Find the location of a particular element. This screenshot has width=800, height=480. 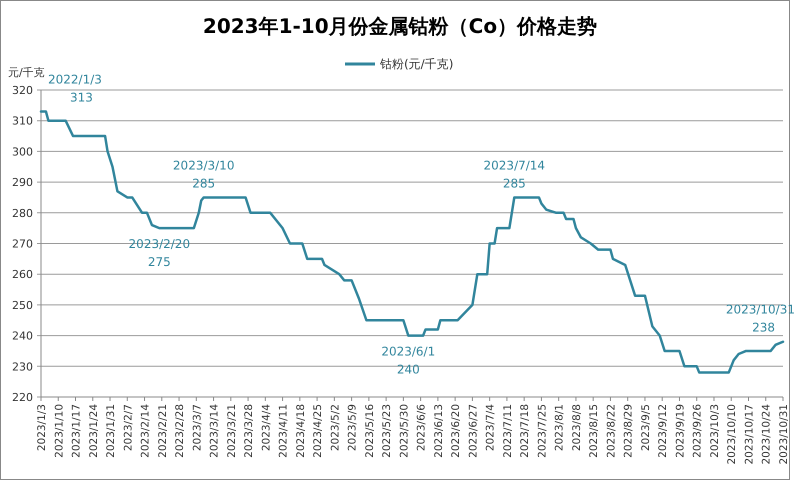

x-tick-label: 2023/5/2 is located at coordinates (335, 428).